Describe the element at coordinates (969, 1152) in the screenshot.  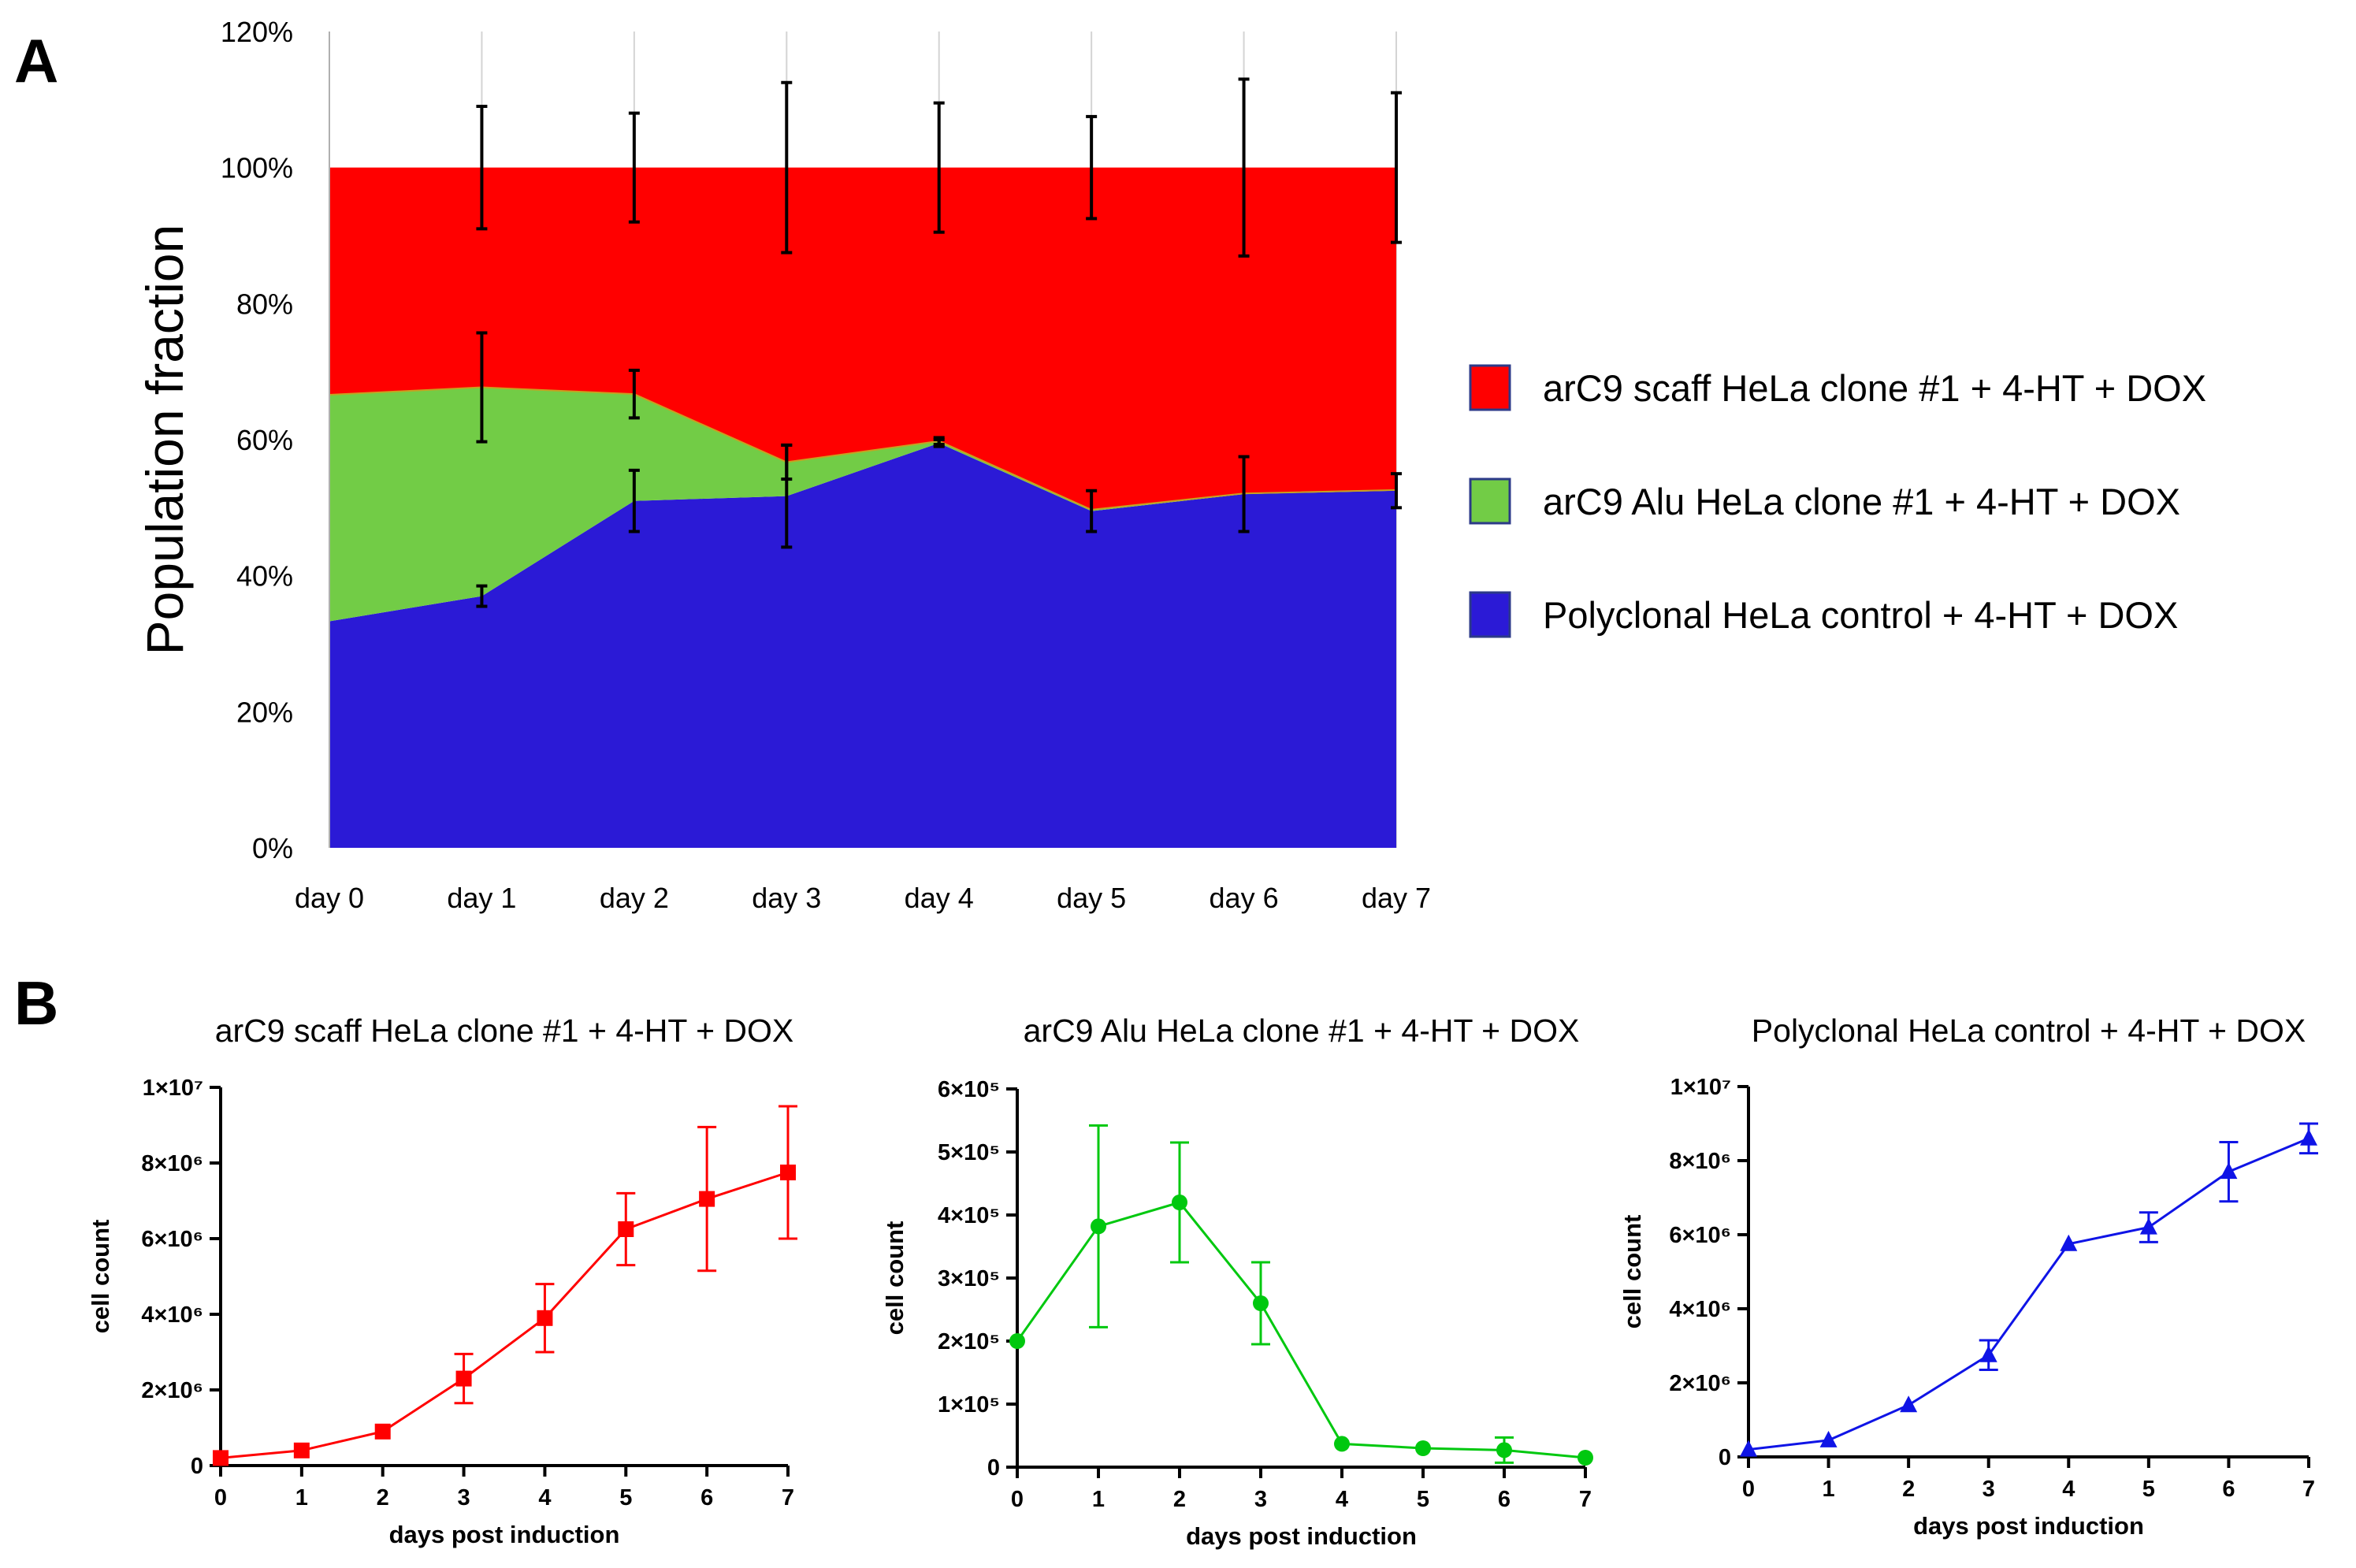
I see `y-tick-label: 5×10⁵` at that location.